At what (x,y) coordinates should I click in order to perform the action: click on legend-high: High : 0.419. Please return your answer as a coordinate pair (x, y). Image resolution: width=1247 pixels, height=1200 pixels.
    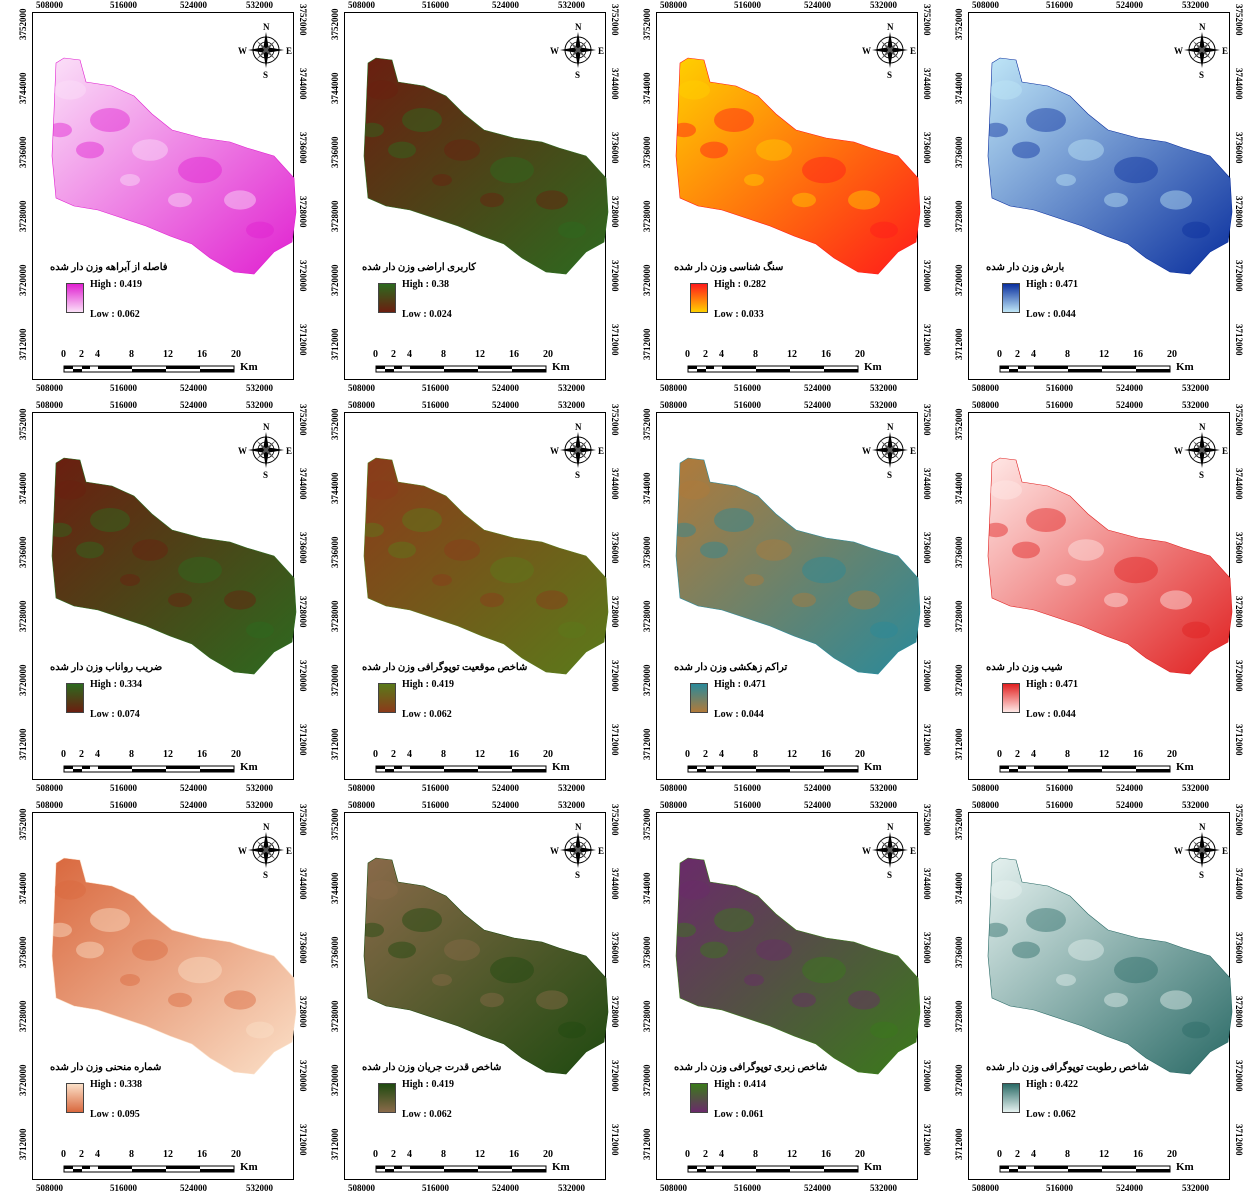
    Looking at the image, I should click on (116, 284).